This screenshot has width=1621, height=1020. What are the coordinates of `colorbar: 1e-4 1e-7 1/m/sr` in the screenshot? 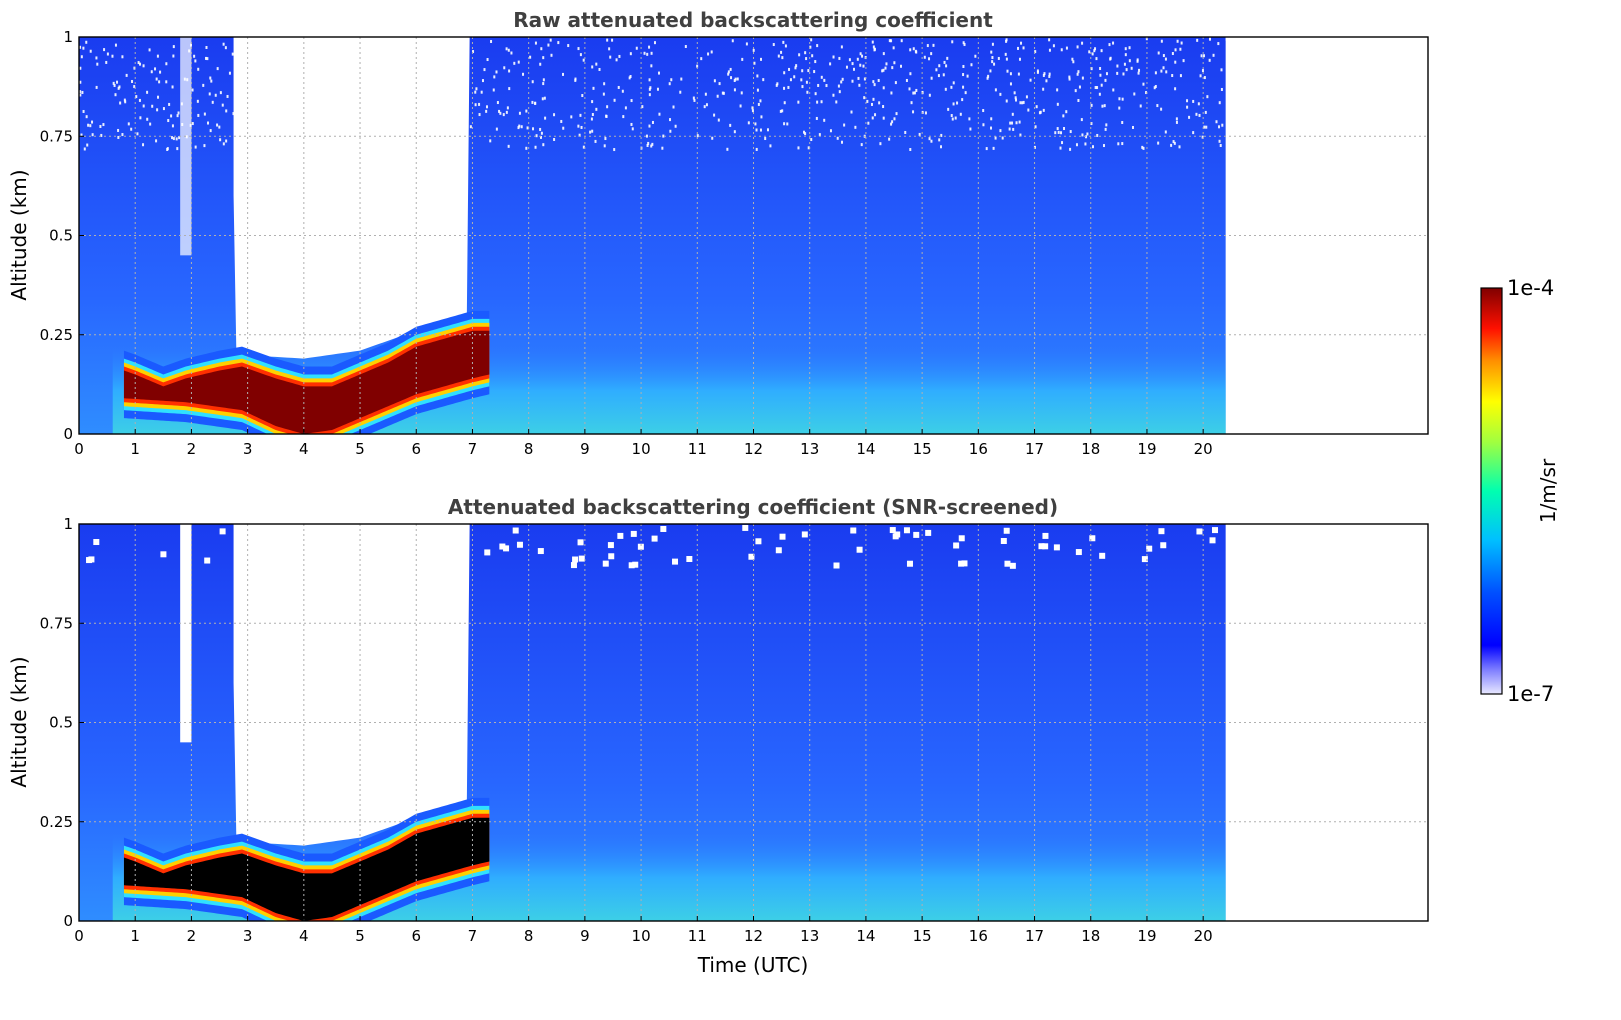 It's located at (1520, 491).